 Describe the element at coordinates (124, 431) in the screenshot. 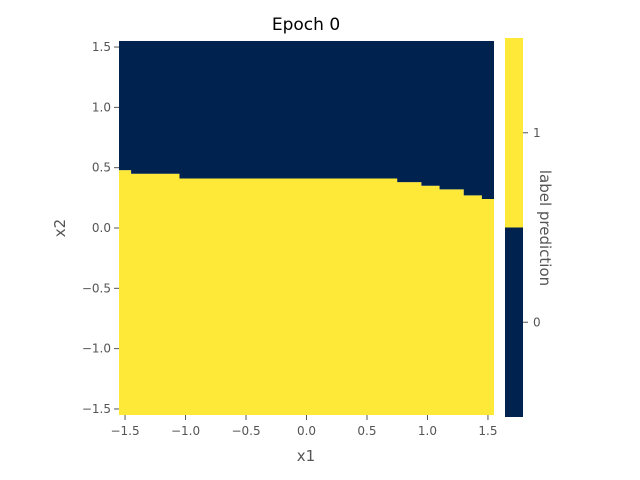

I see `x-tick-label: −1.5` at that location.